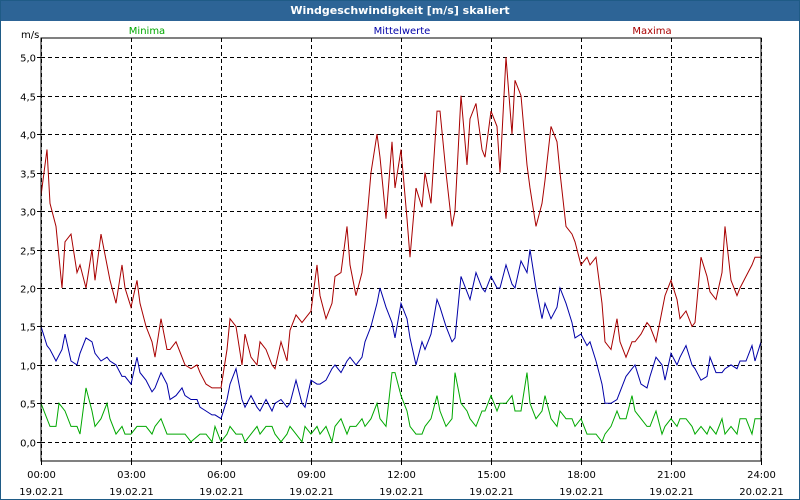  I want to click on y-tick-label: 3,5, so click(28, 175).